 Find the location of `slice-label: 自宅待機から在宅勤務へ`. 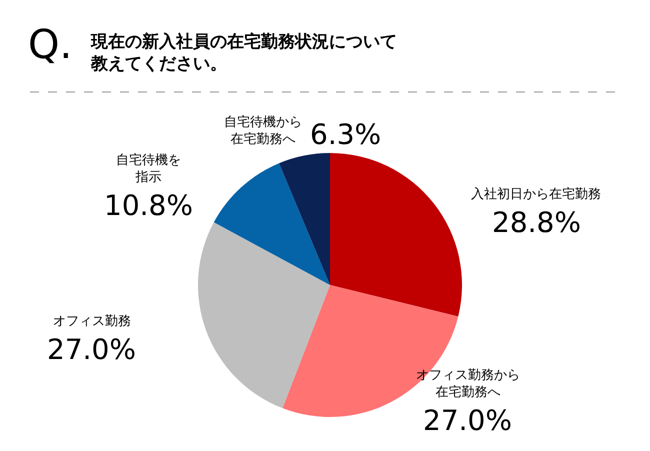

slice-label: 自宅待機から在宅勤務へ is located at coordinates (263, 130).